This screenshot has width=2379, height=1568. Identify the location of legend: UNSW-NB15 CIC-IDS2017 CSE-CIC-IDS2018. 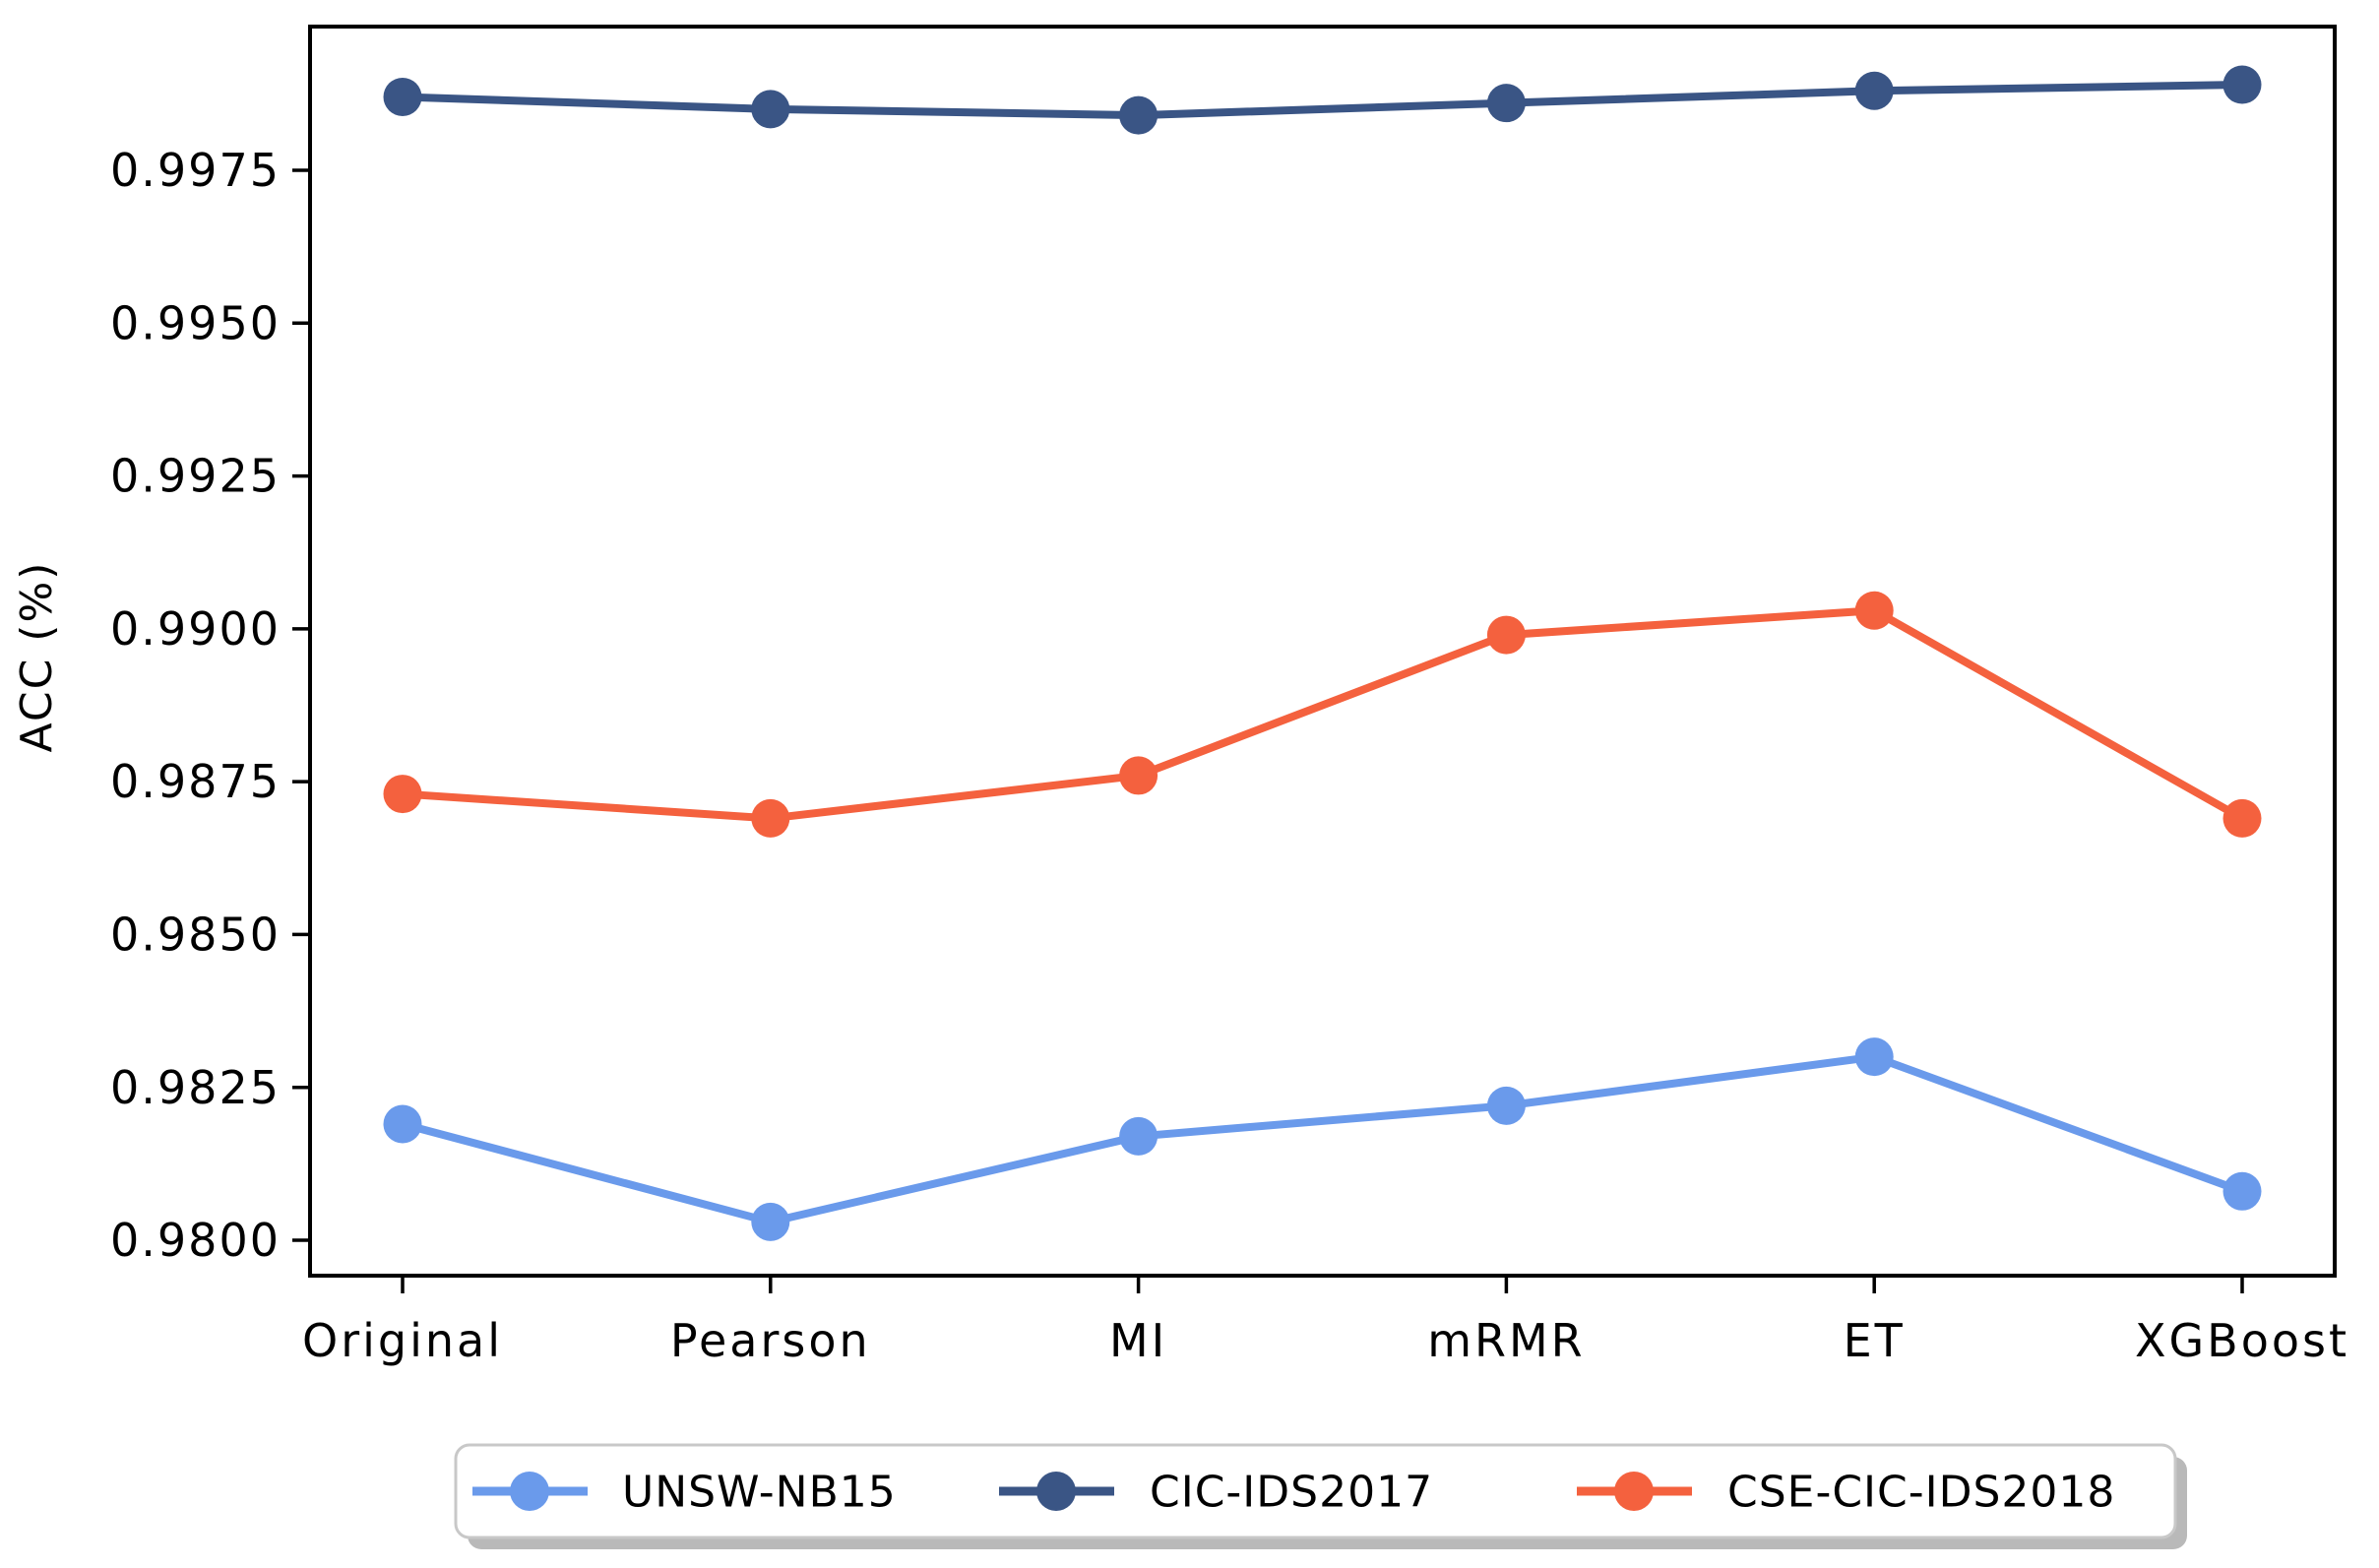
(1320, 1496).